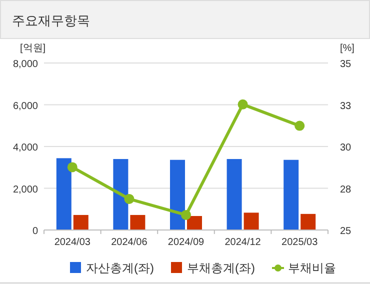 This screenshot has width=370, height=285. Describe the element at coordinates (243, 242) in the screenshot. I see `x-tick-label: 2024/12` at that location.